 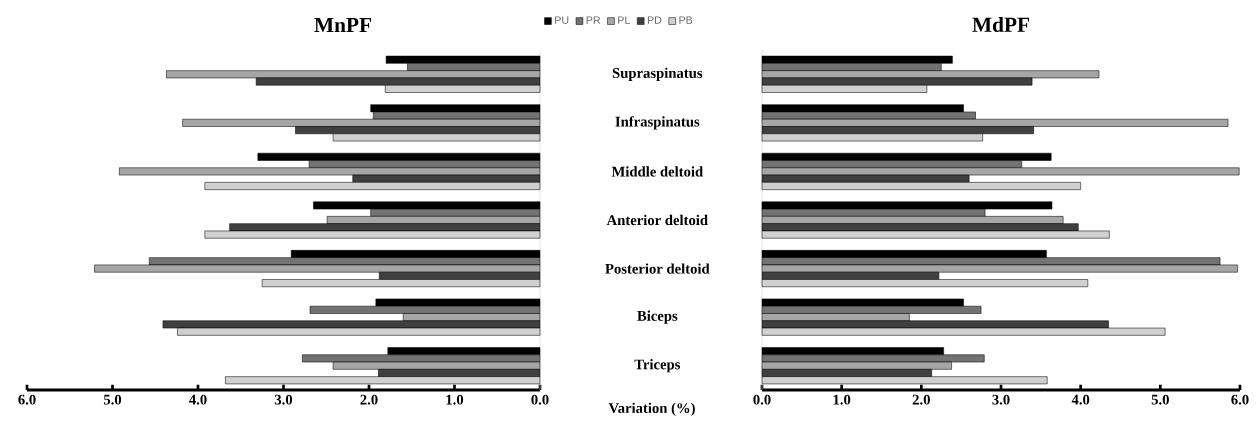 What do you see at coordinates (657, 171) in the screenshot?
I see `y-tick-label: Middle deltoid` at bounding box center [657, 171].